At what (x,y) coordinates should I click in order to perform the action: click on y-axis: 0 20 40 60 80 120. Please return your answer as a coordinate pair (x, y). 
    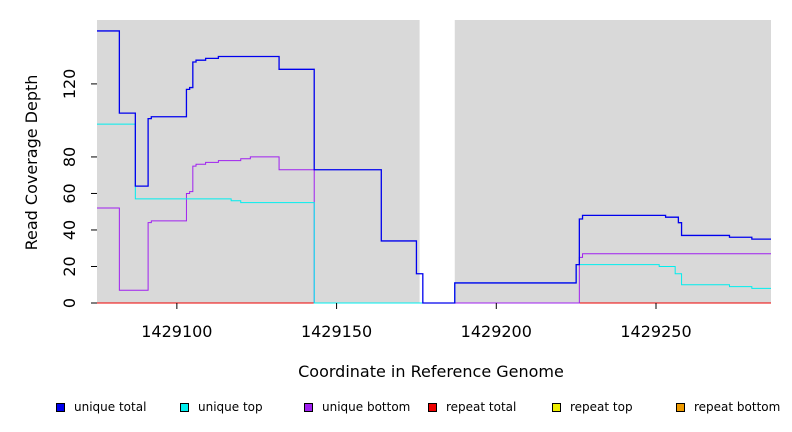
    Looking at the image, I should click on (78, 188).